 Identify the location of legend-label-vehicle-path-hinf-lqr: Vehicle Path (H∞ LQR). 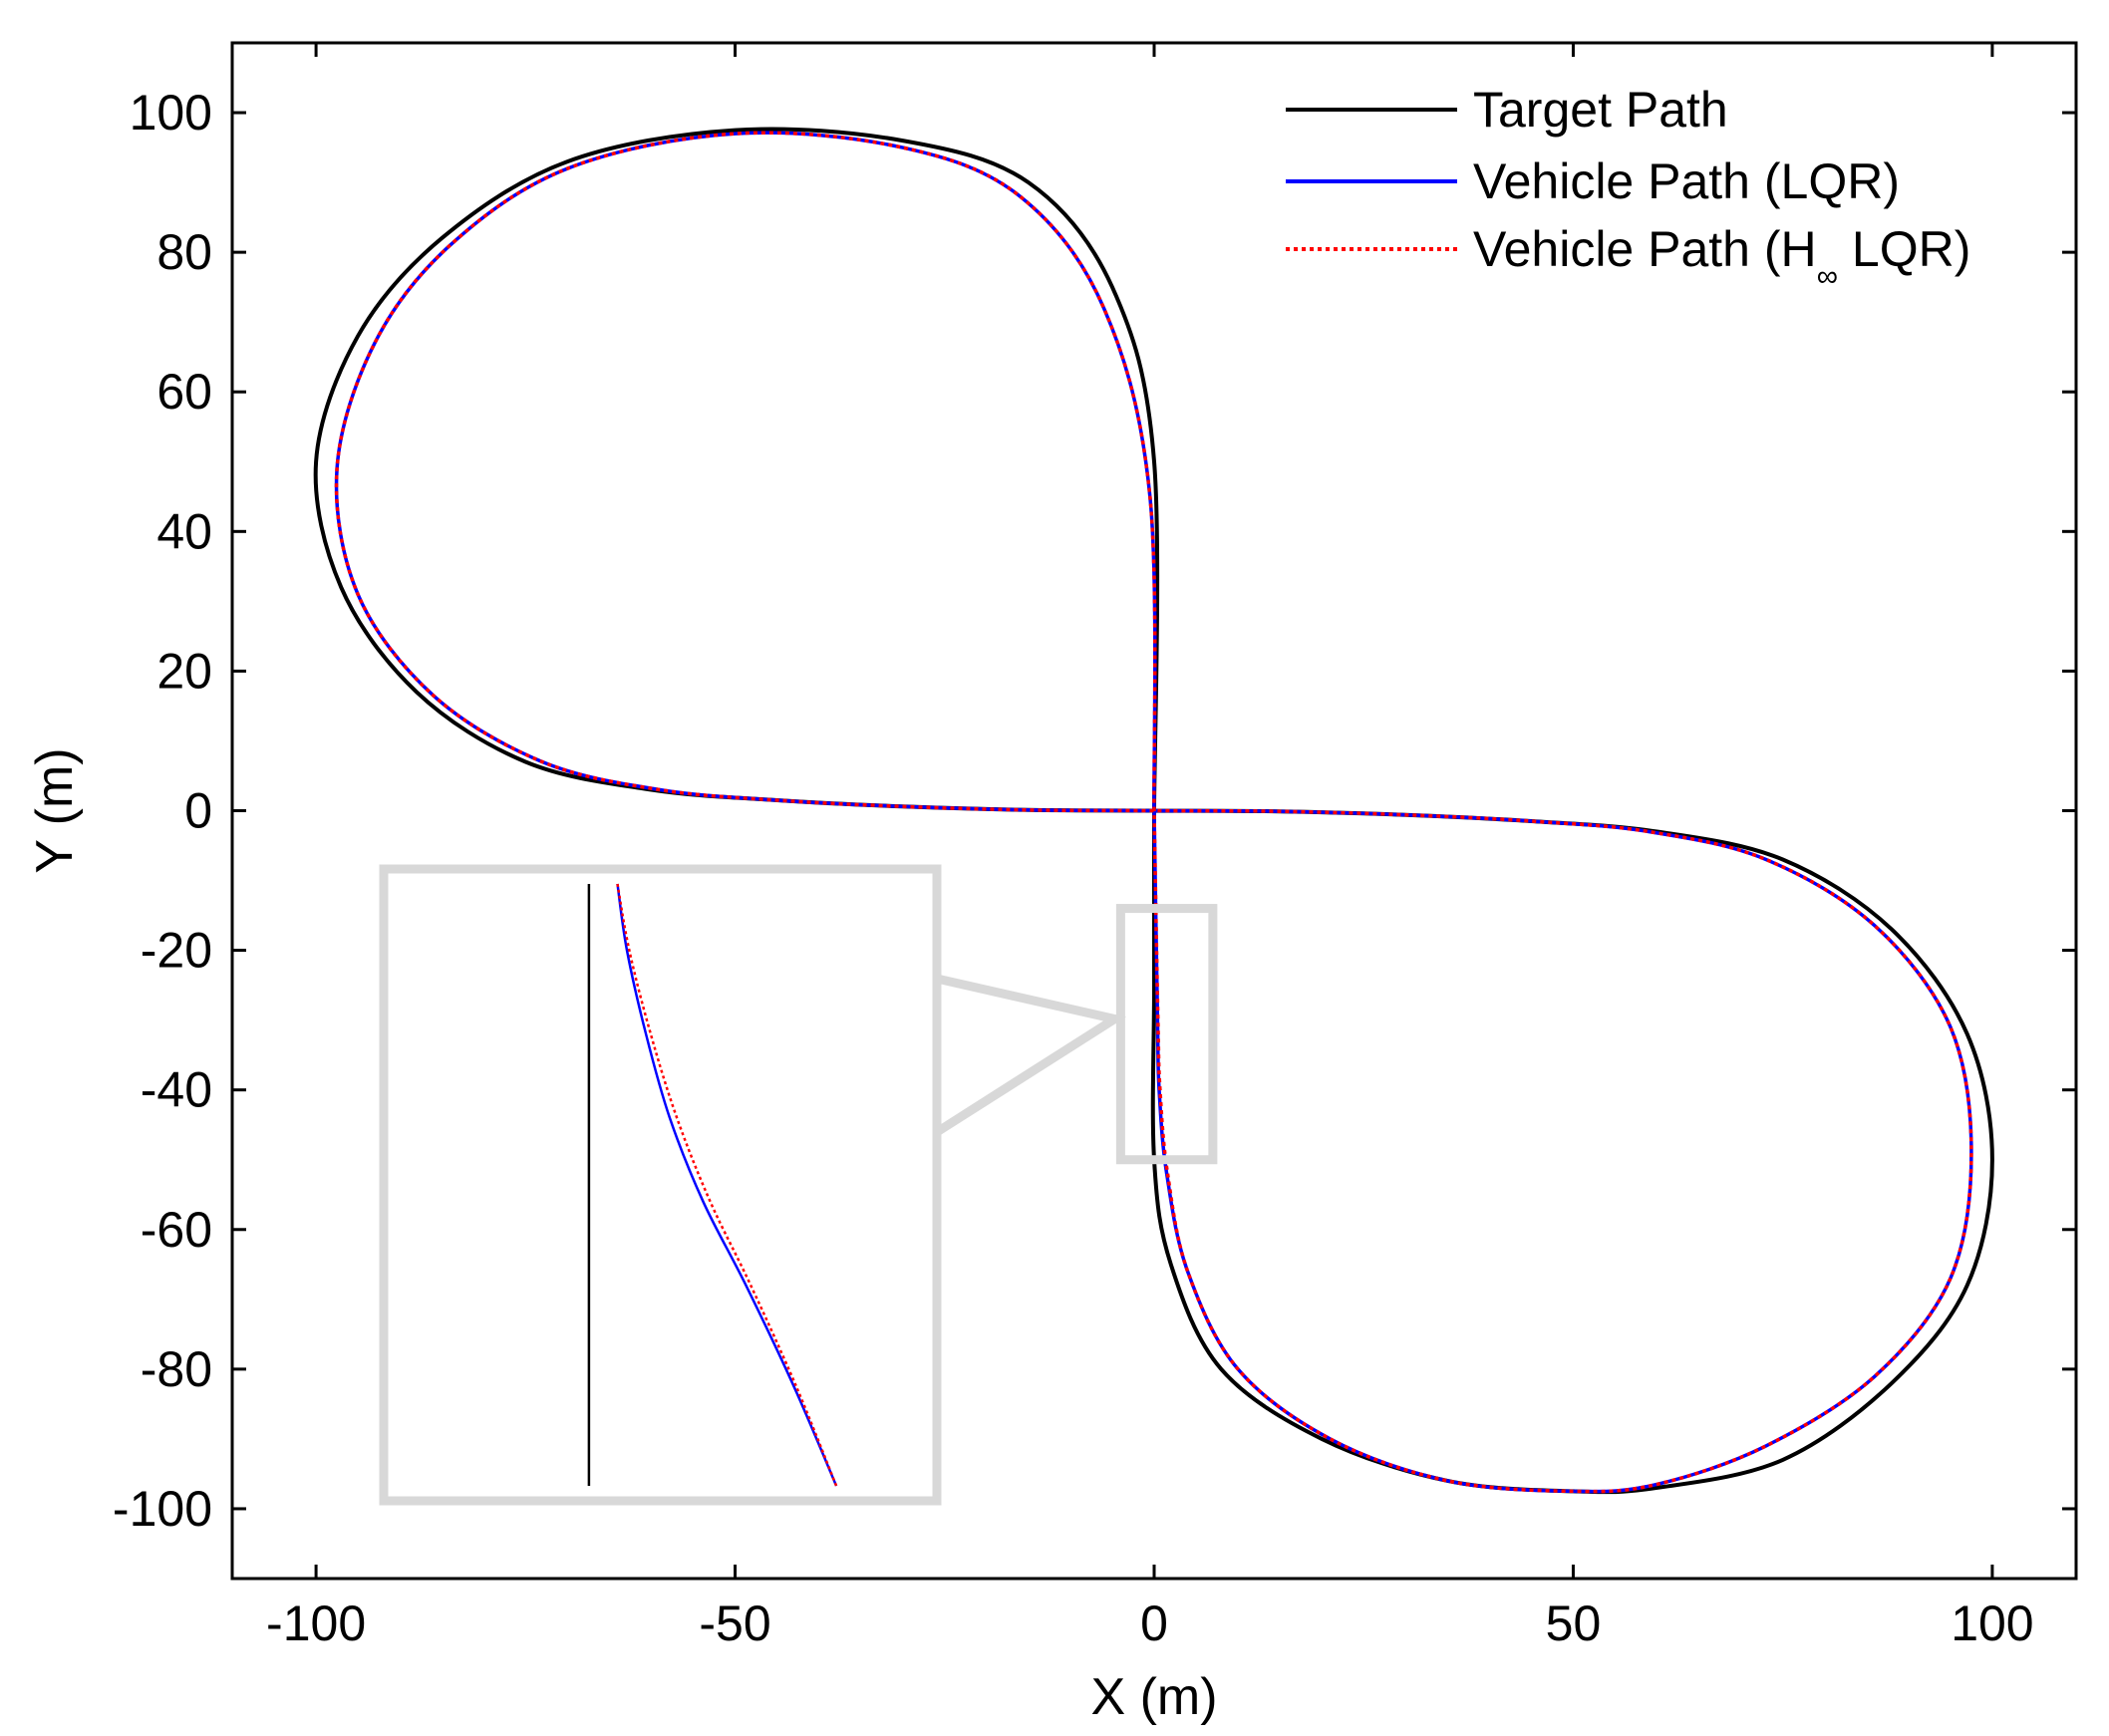
(1721, 257).